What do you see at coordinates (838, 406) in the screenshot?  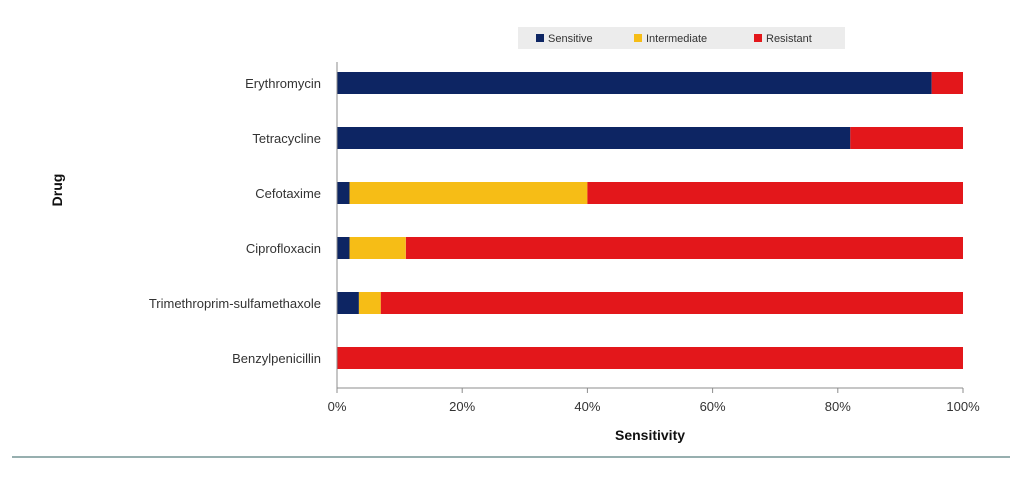 I see `x-tick-label-4: 80%` at bounding box center [838, 406].